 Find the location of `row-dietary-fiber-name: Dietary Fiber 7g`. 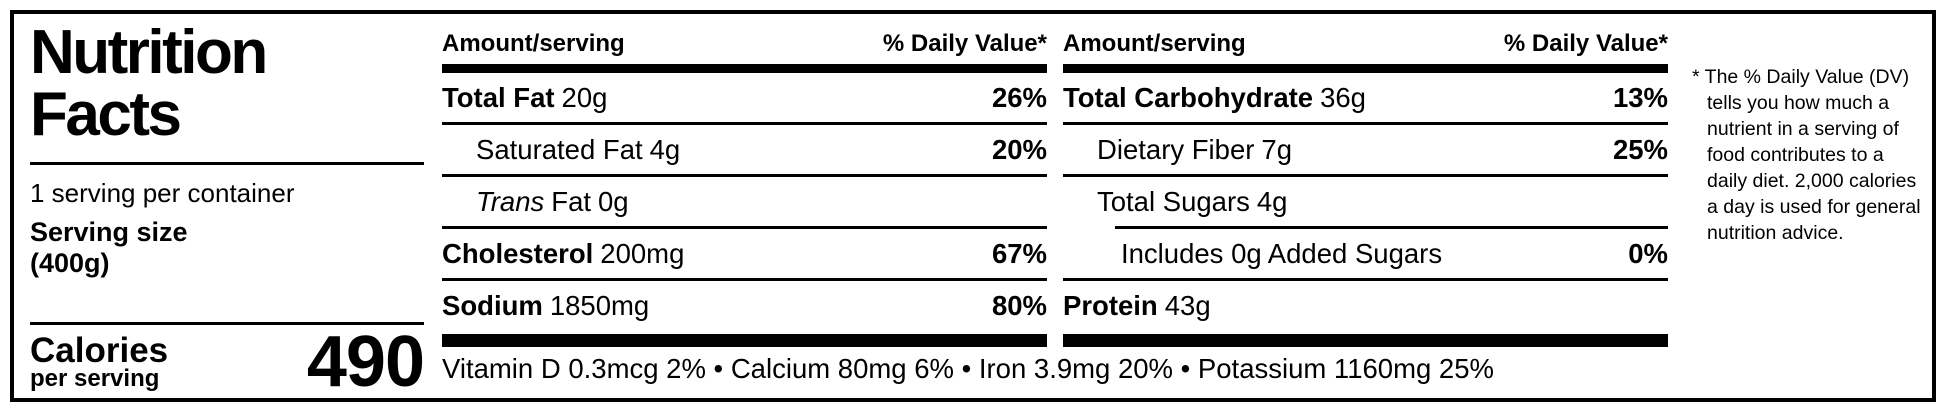

row-dietary-fiber-name: Dietary Fiber 7g is located at coordinates (1194, 149).